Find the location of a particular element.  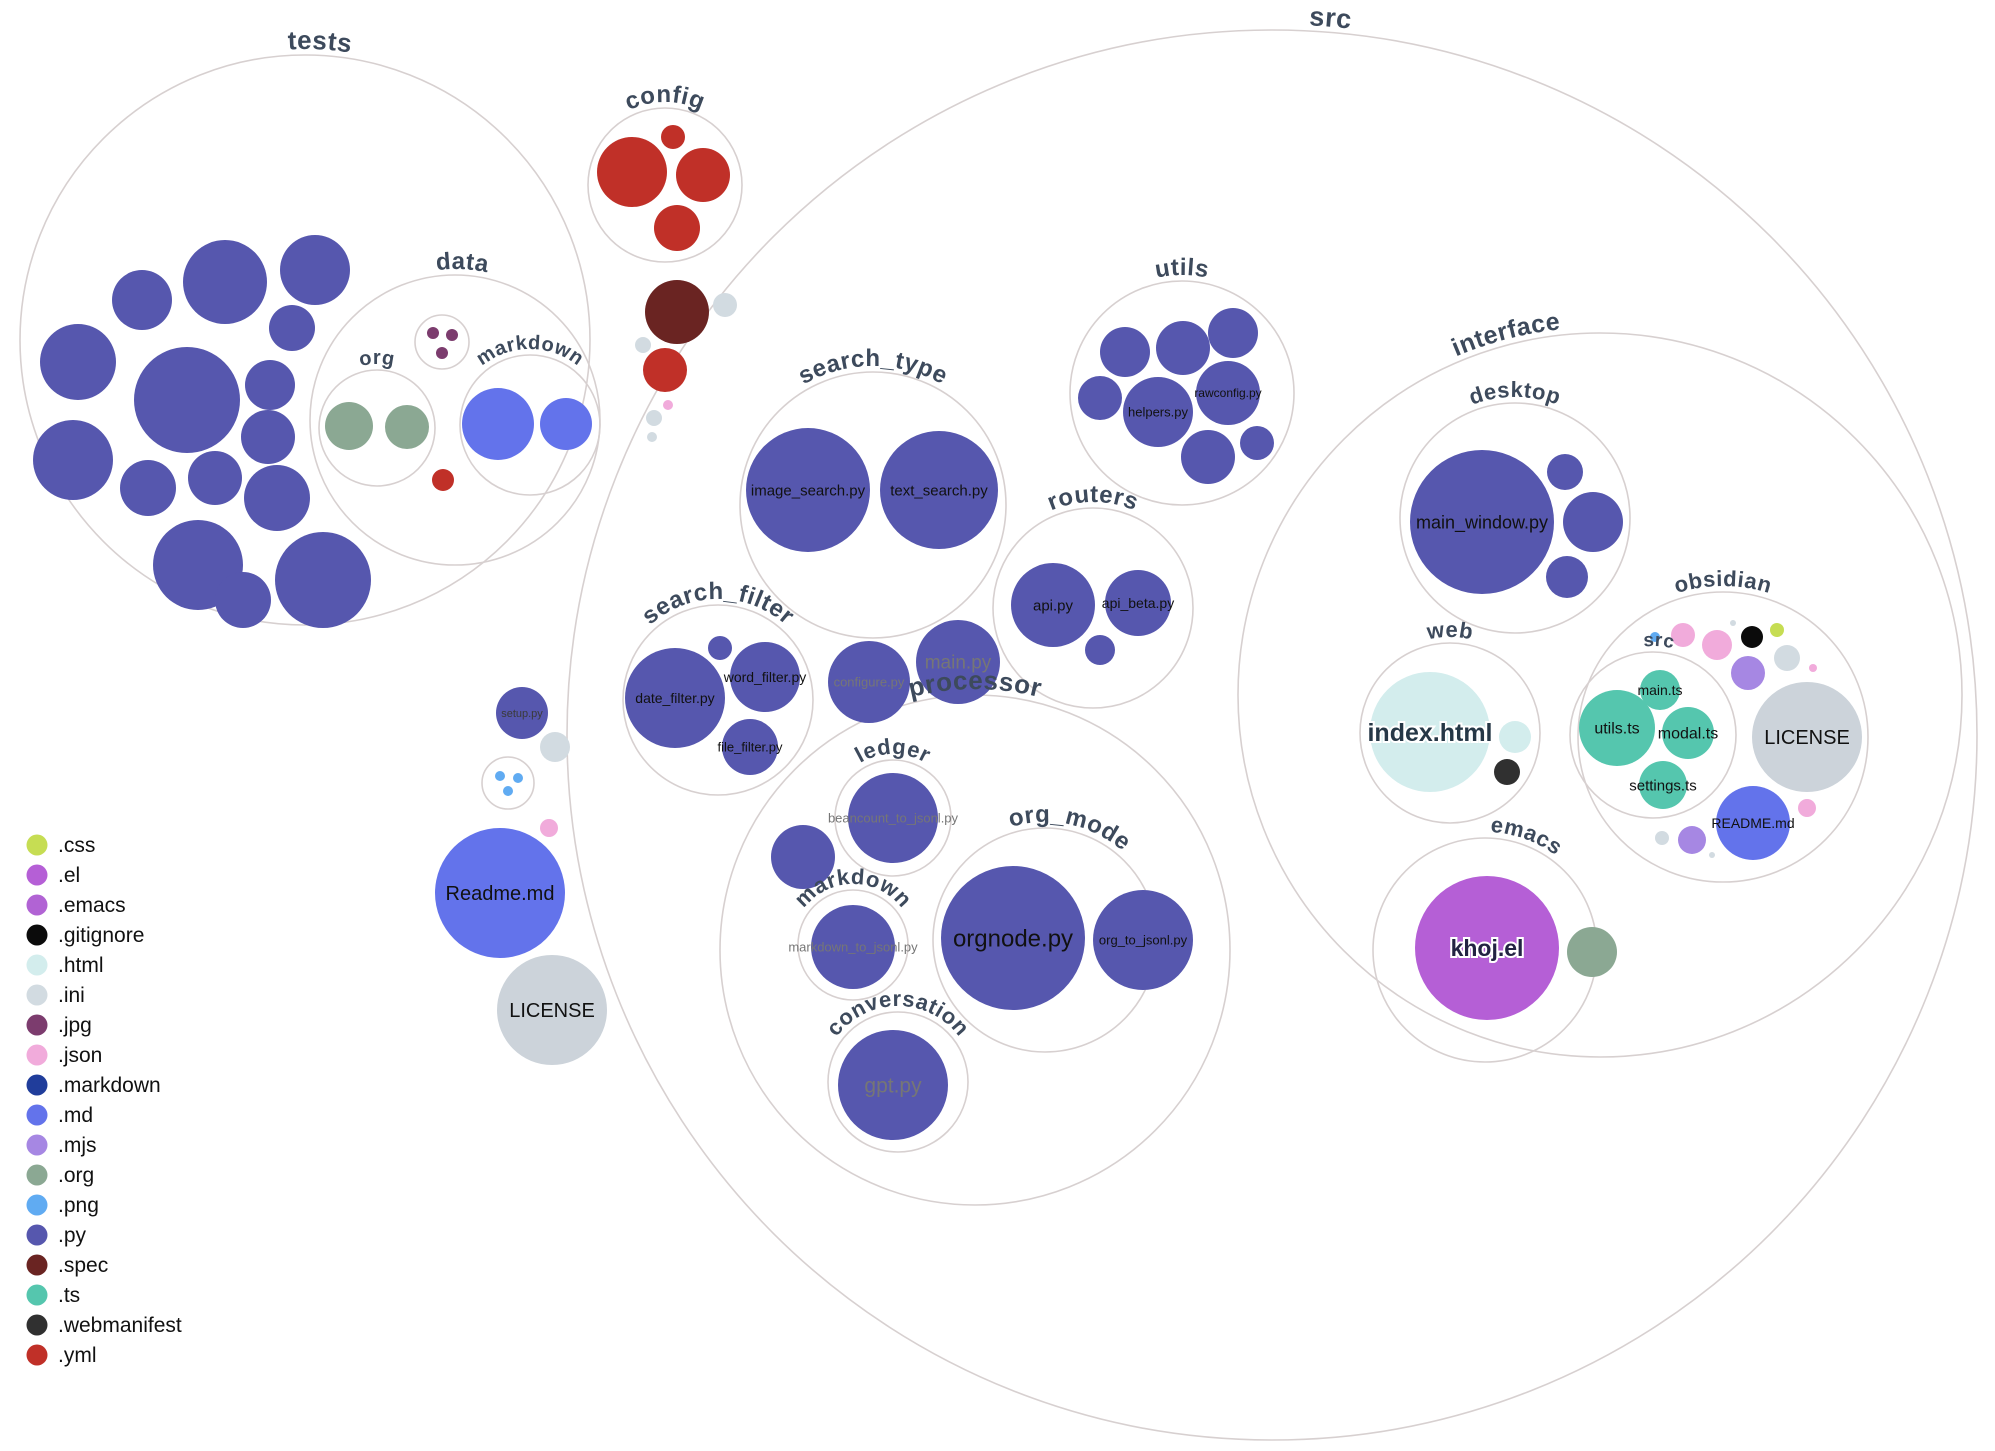

folder-ledger is located at coordinates (893, 818).